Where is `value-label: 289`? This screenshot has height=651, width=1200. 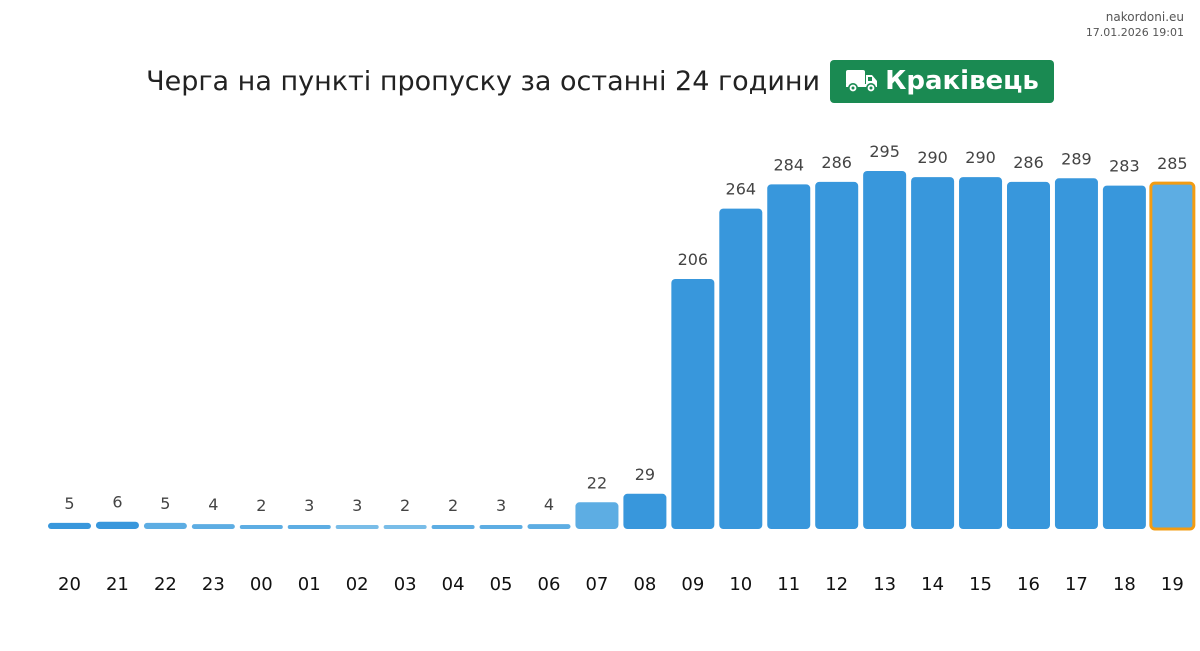 value-label: 289 is located at coordinates (1076, 158).